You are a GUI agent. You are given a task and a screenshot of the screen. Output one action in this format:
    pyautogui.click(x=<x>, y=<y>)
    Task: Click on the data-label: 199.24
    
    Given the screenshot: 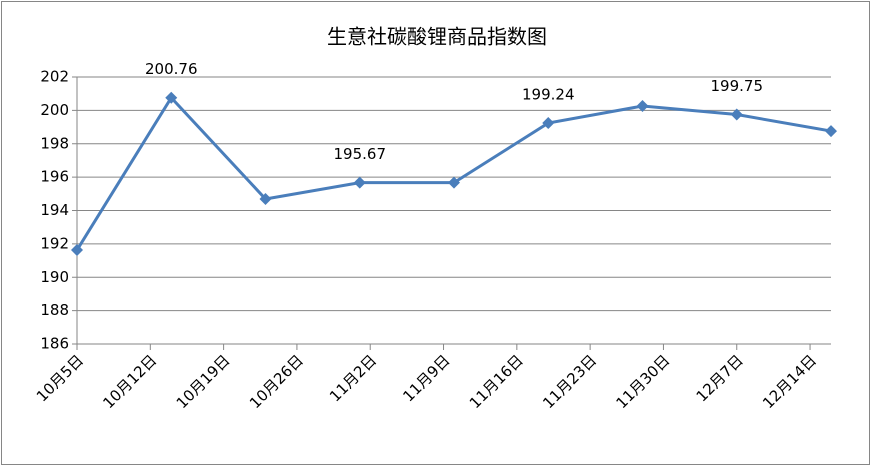 What is the action you would take?
    pyautogui.click(x=548, y=95)
    